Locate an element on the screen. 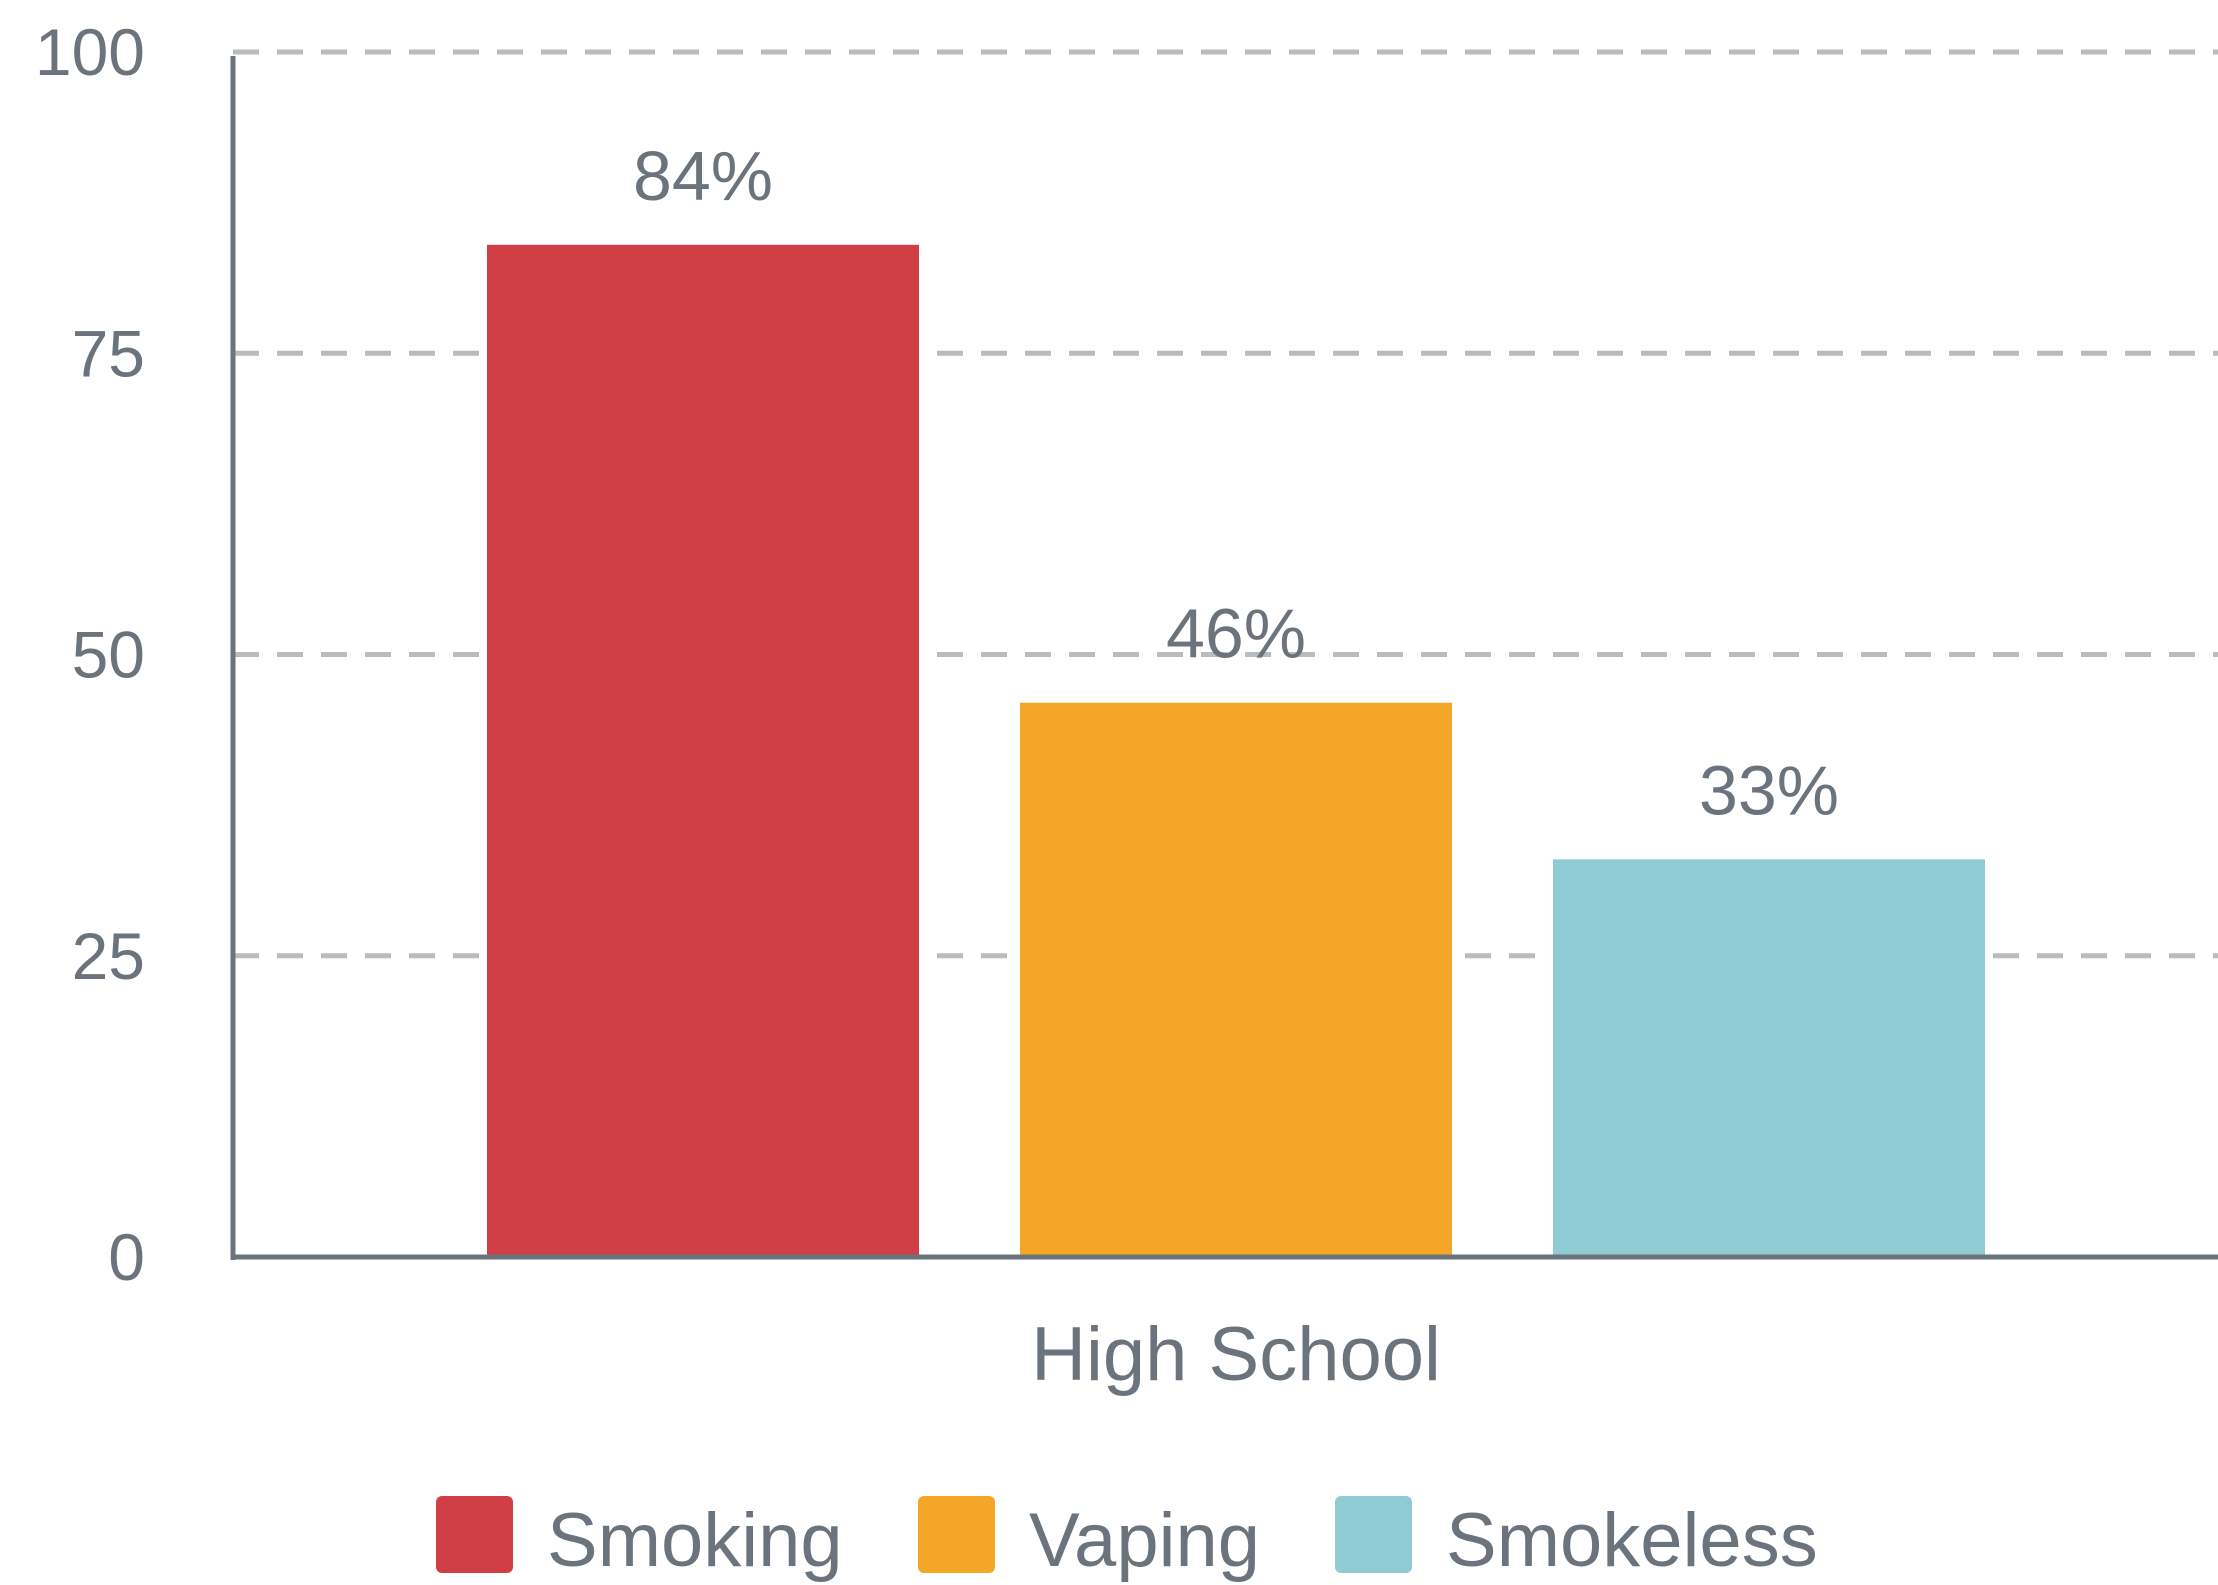 Image resolution: width=2218 pixels, height=1585 pixels. legend-label: Smokeless is located at coordinates (1632, 1540).